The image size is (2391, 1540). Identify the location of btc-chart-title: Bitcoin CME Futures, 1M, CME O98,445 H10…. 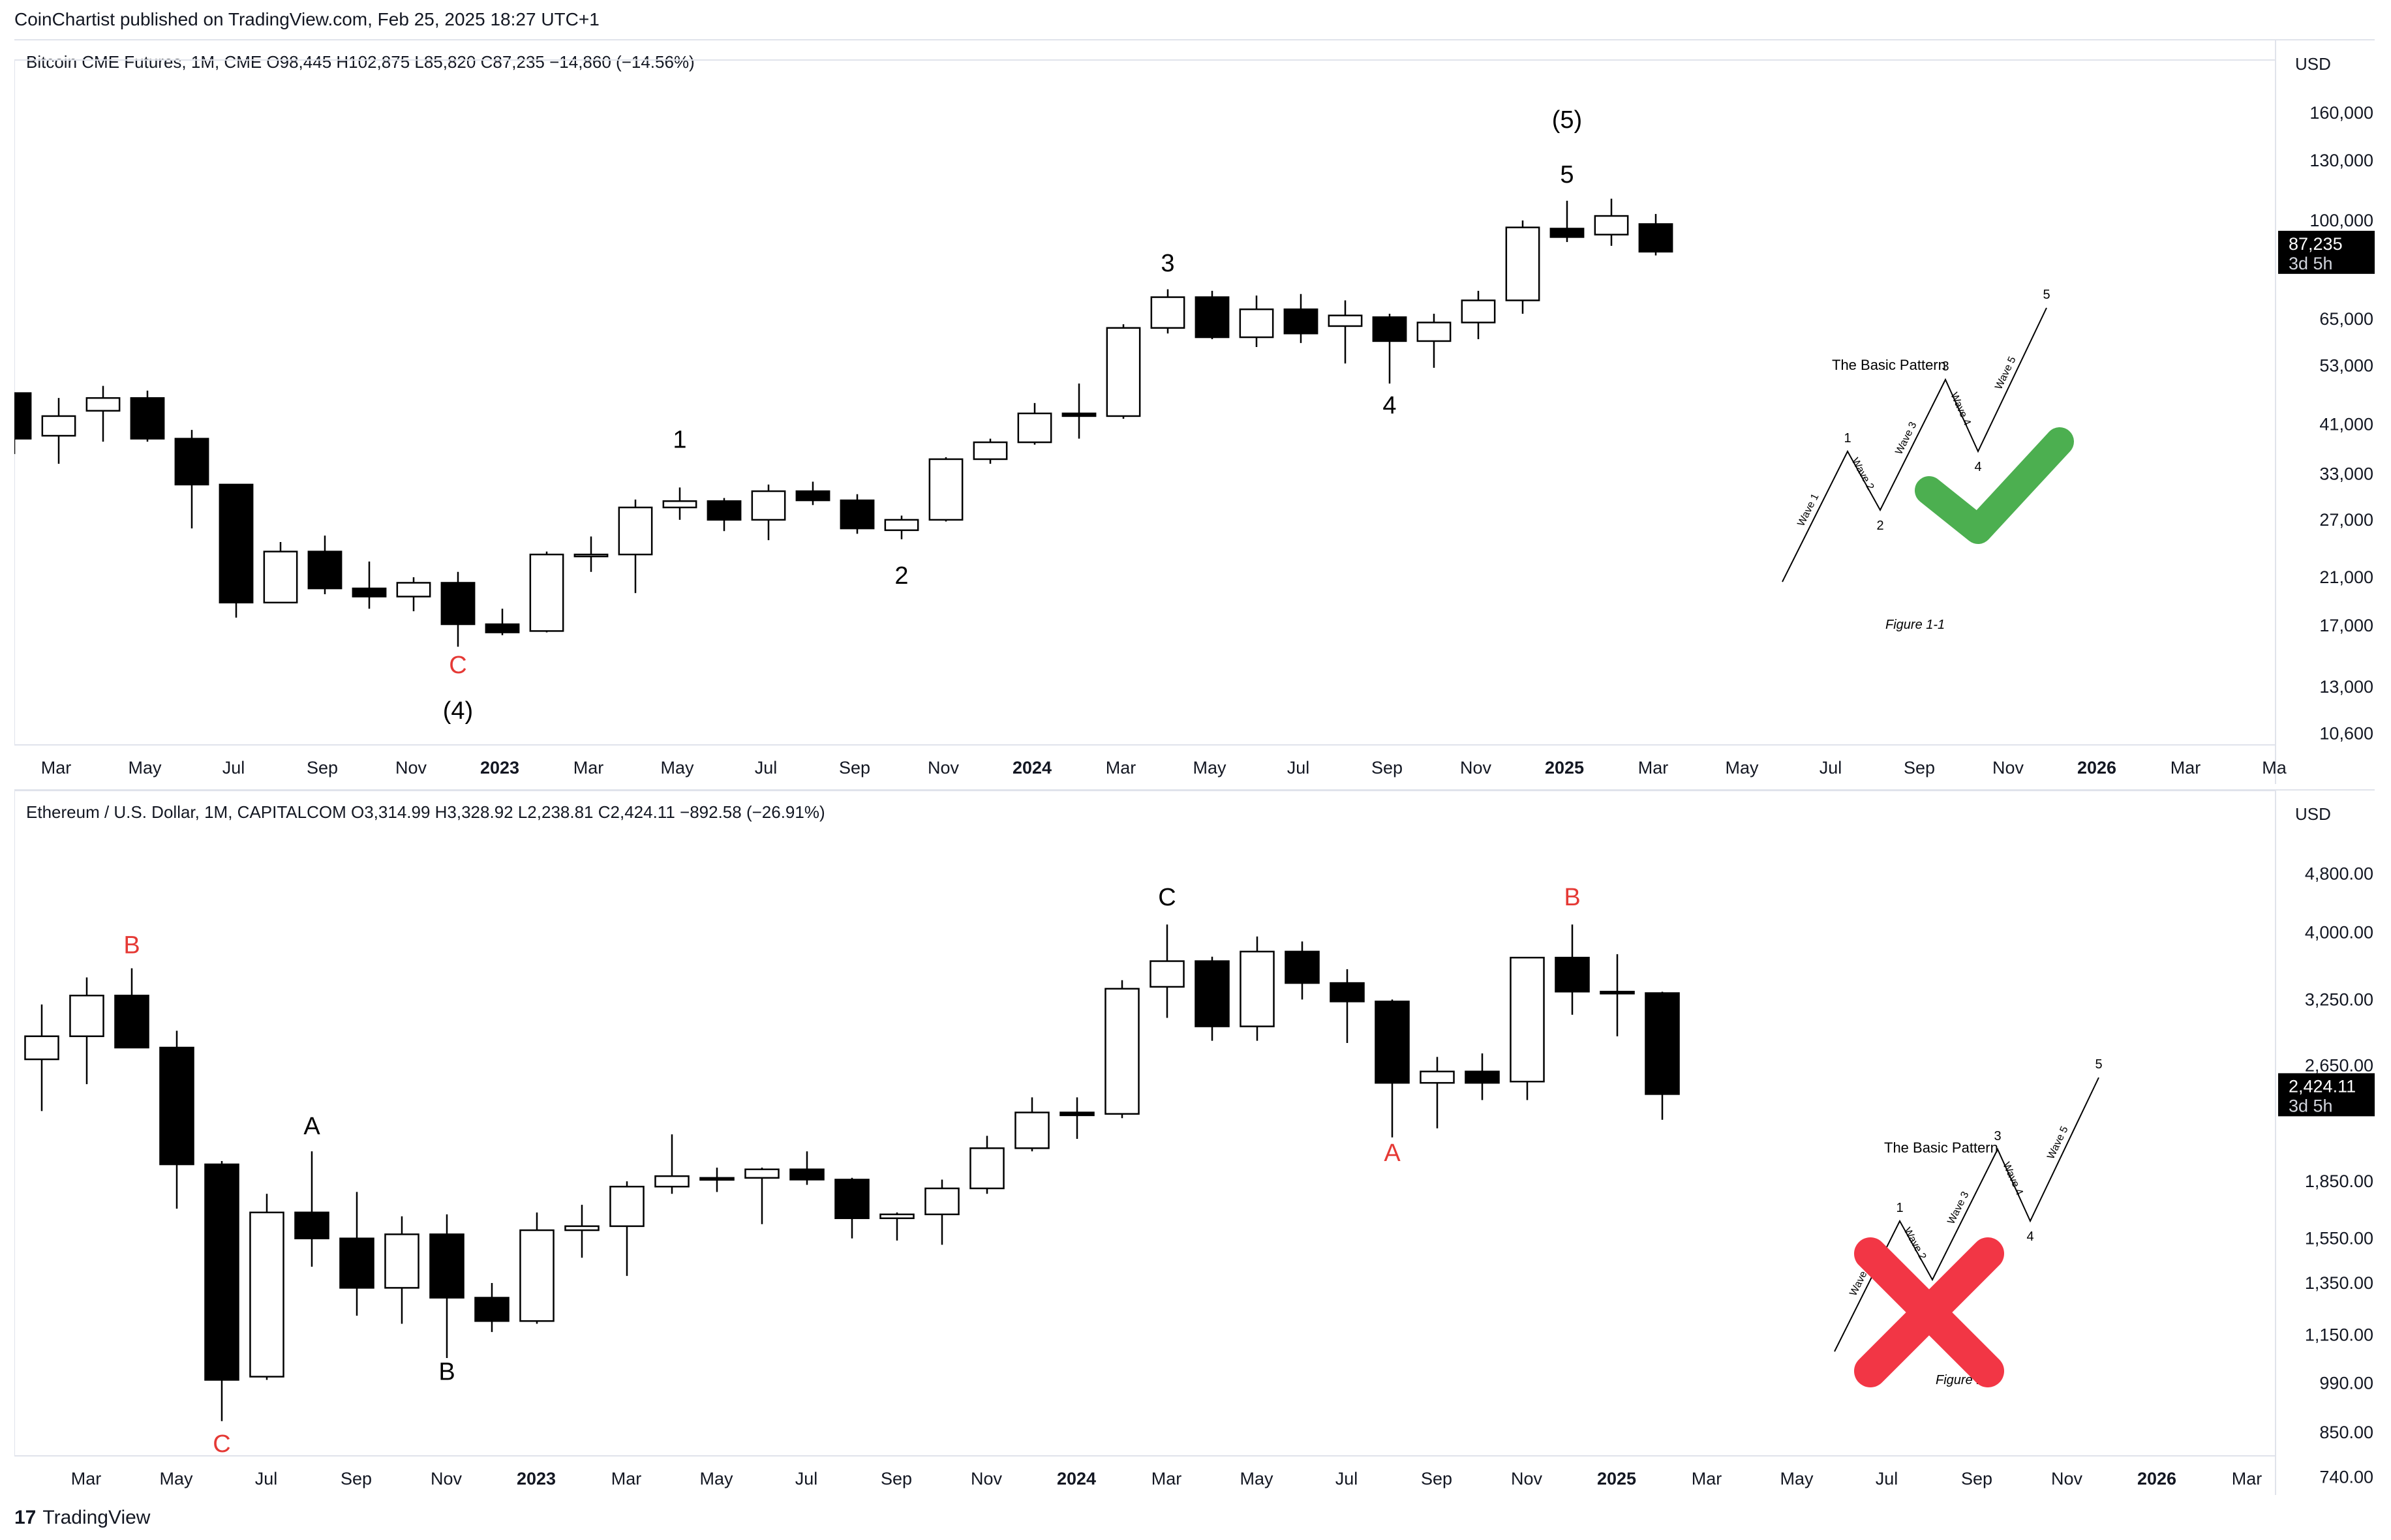
(360, 62).